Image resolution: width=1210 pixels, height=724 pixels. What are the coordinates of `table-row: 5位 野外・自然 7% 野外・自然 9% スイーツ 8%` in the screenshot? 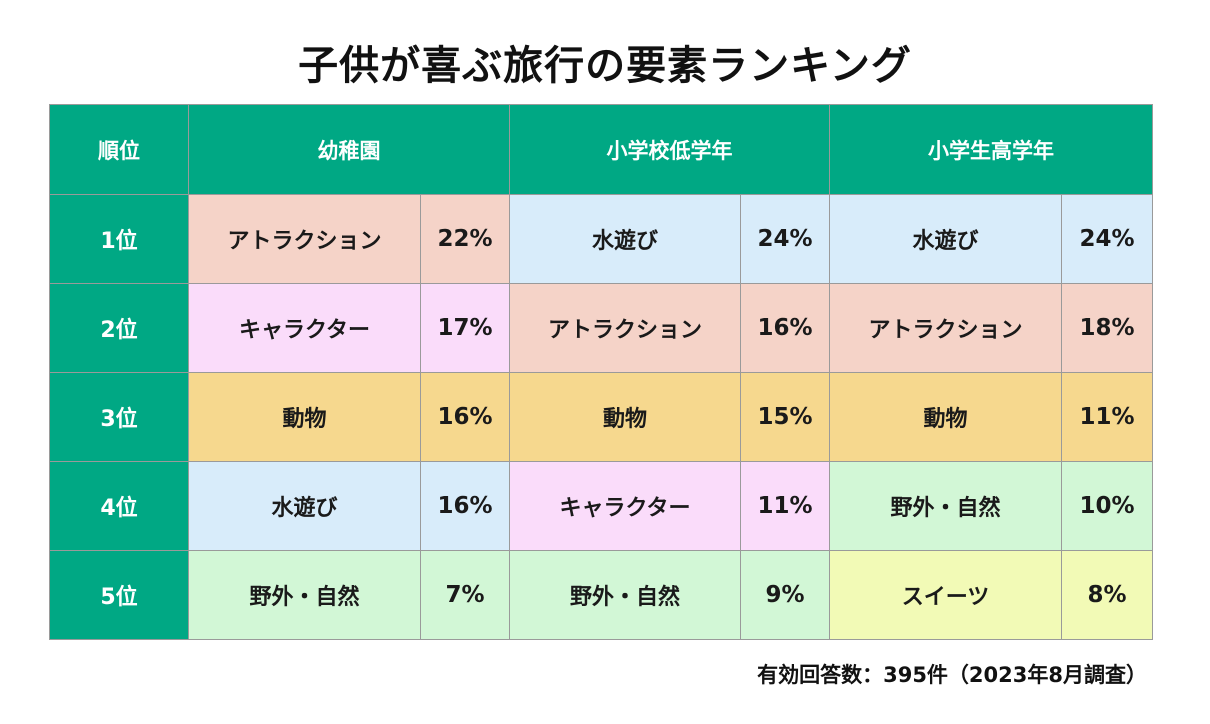 It's located at (601, 595).